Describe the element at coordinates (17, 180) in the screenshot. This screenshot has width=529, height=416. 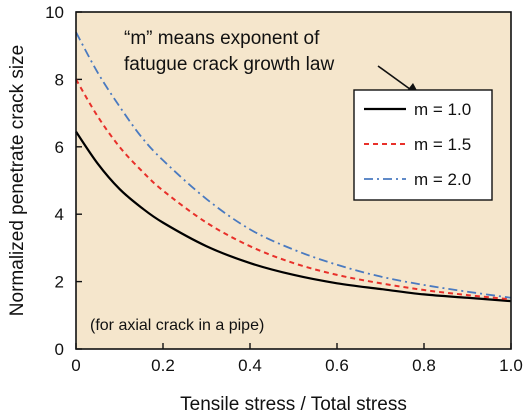
I see `y-axis-label: Normalized penetrate crack size` at that location.